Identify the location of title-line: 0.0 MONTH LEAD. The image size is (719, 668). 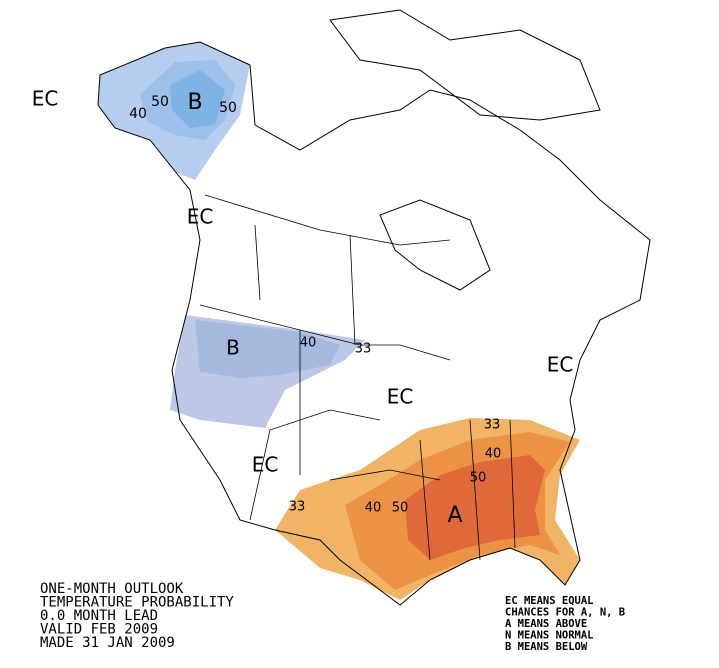
(99, 616).